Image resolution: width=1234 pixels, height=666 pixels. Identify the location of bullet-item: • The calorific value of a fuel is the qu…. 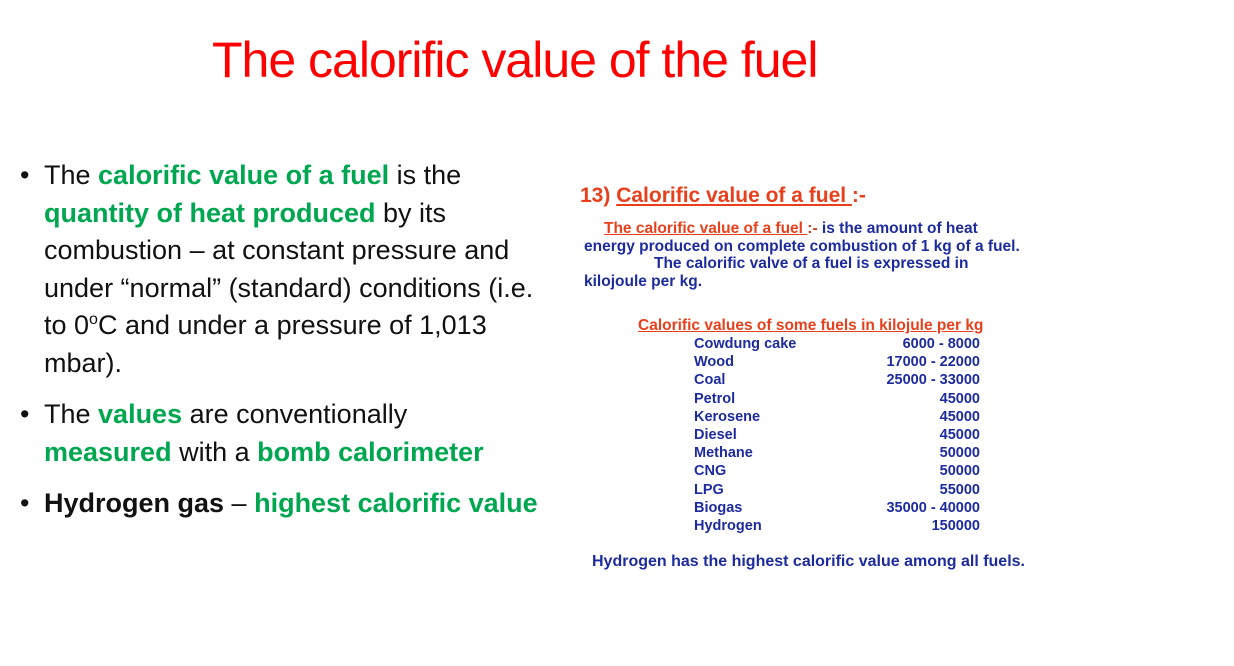
(280, 269).